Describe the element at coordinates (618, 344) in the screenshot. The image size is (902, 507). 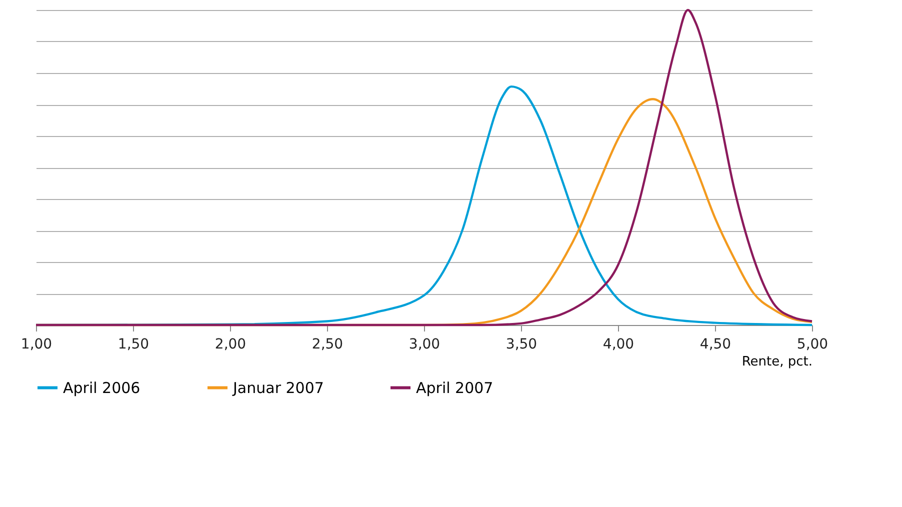
I see `x-tick-label: 4,00` at that location.